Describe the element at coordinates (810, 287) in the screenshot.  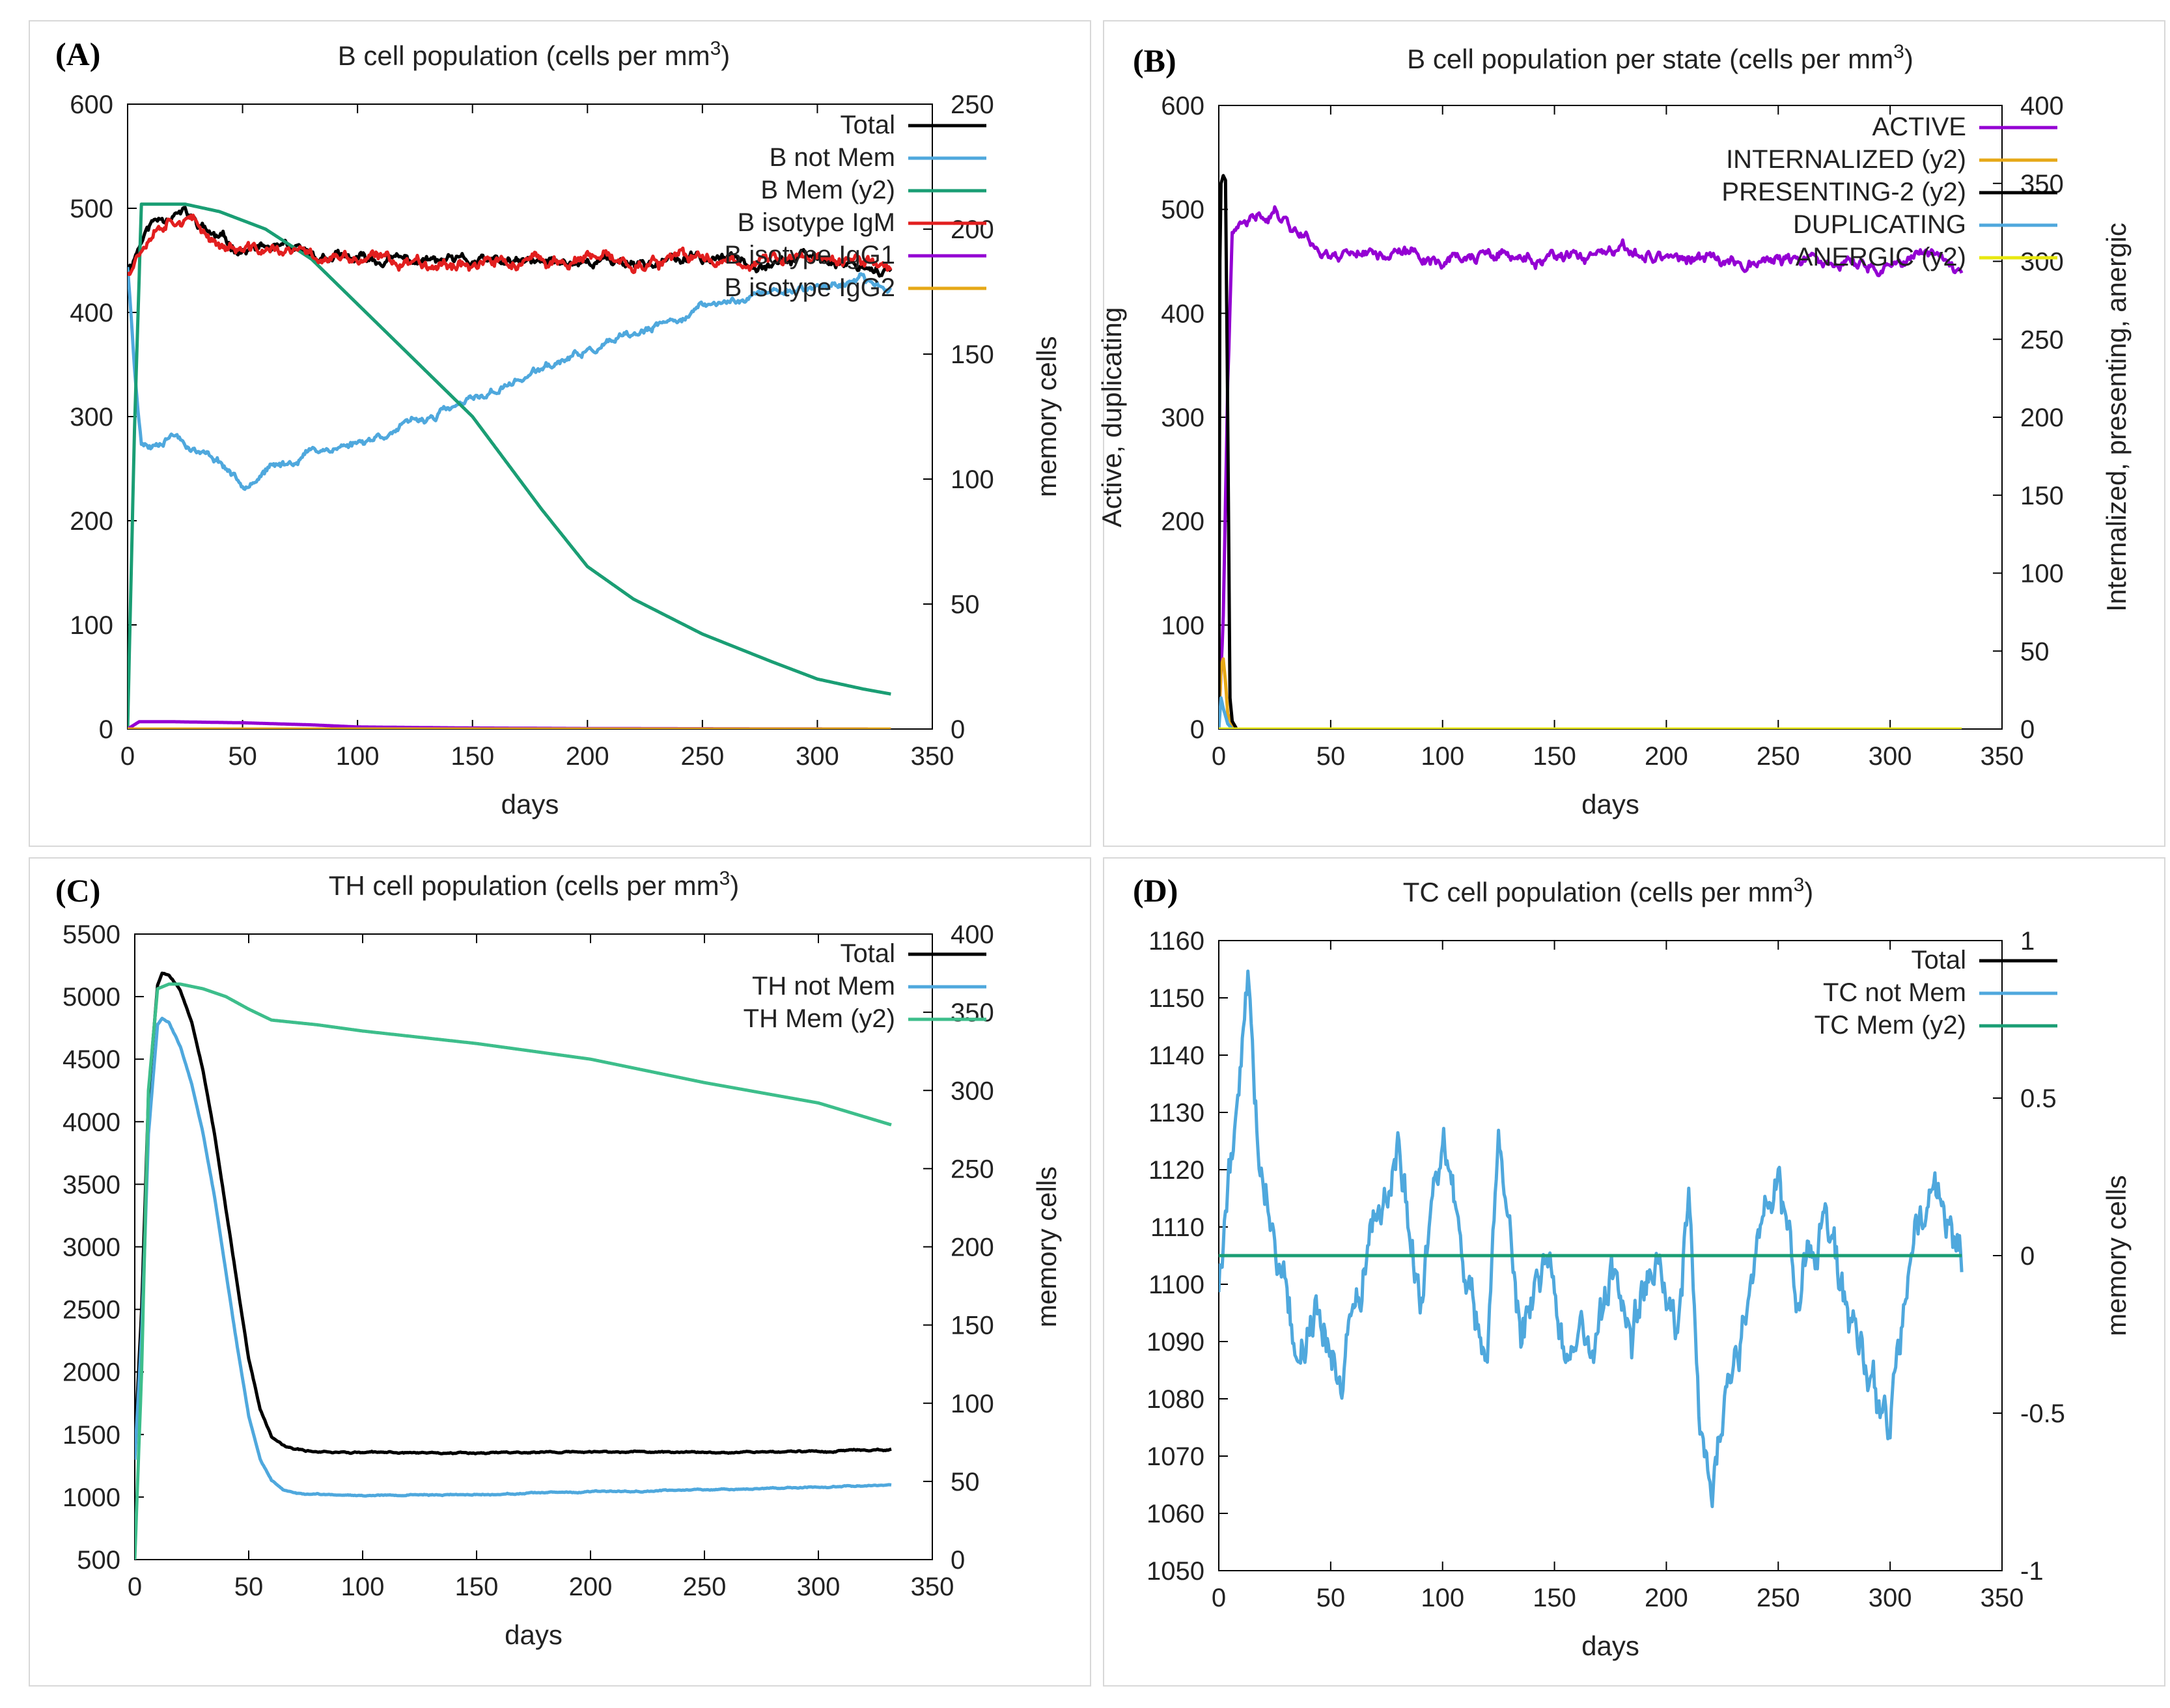
I see `legend-label: B isotype IgG2` at that location.